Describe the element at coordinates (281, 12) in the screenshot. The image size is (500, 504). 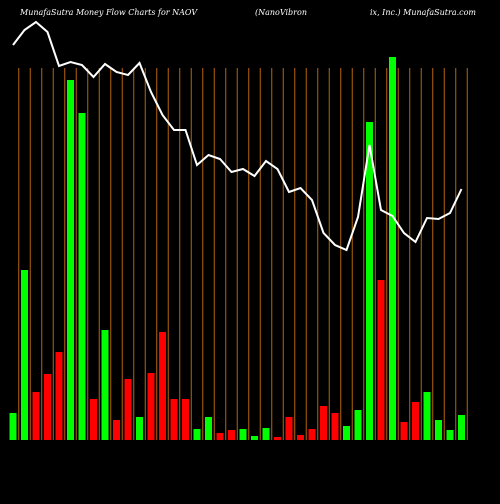
I see `chart-subtitle: (NanoVibron` at that location.